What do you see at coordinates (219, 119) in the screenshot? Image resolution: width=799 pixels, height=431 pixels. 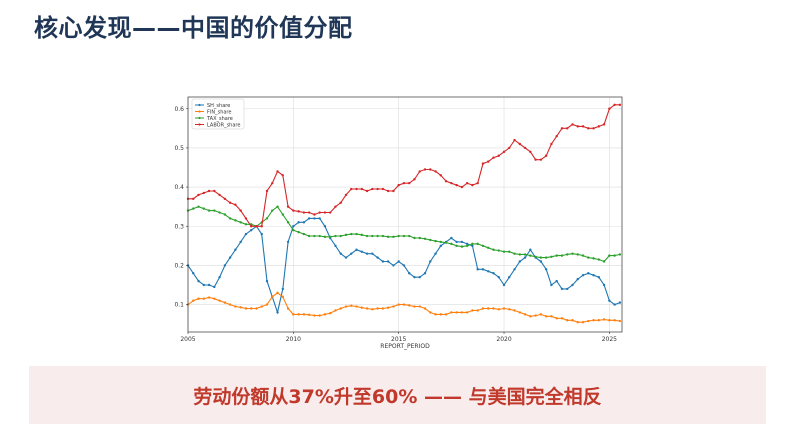 I see `legend-label-TAX_share: TAX_share` at bounding box center [219, 119].